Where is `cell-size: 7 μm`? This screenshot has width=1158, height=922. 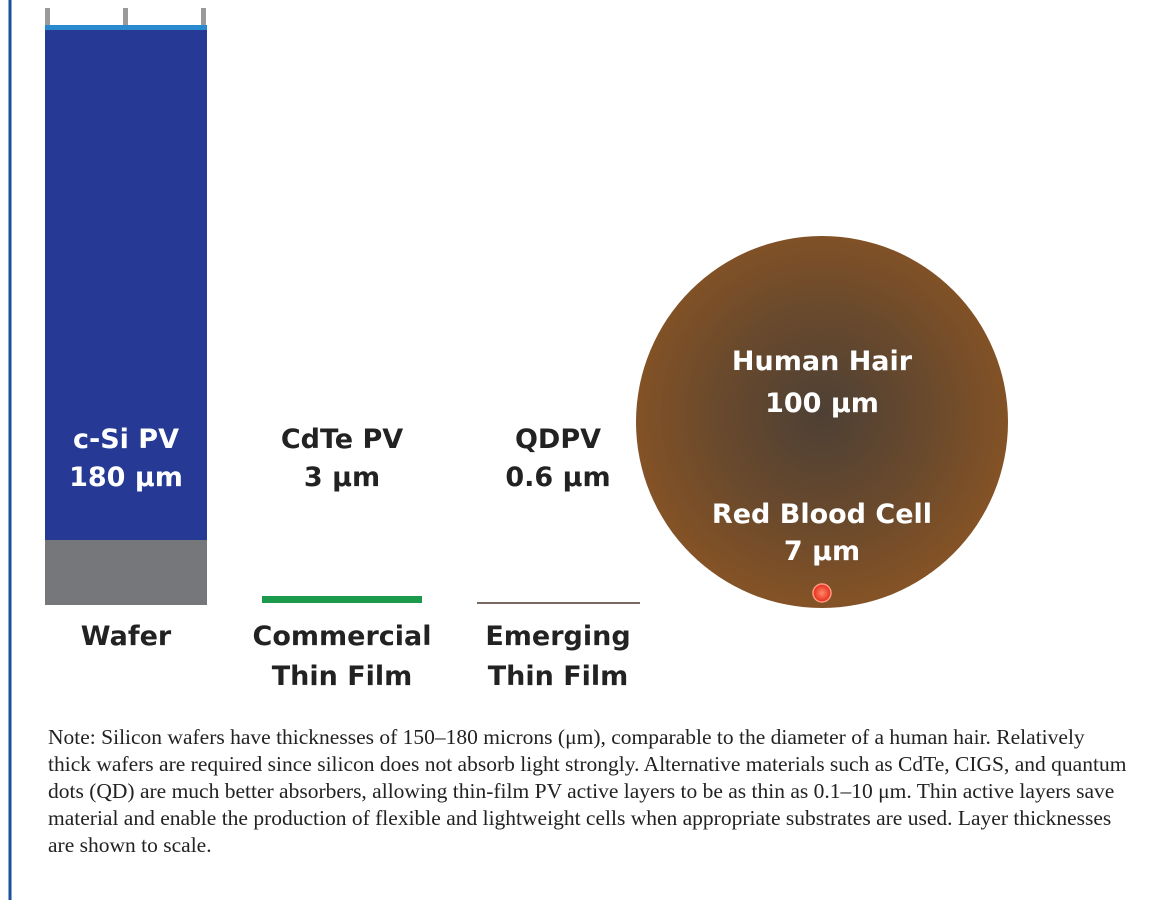 cell-size: 7 μm is located at coordinates (822, 551).